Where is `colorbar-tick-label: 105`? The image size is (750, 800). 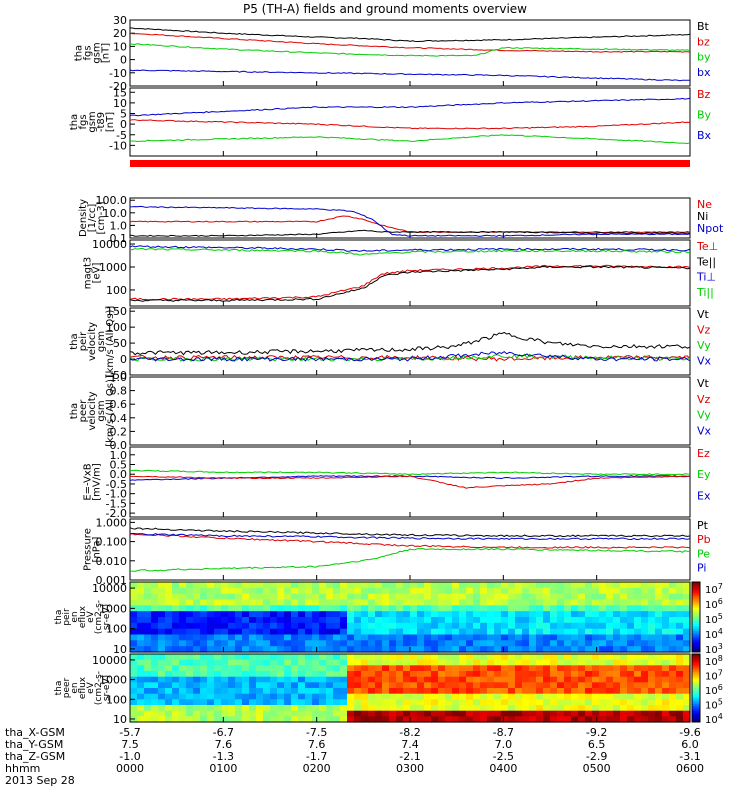 colorbar-tick-label: 105 is located at coordinates (714, 705).